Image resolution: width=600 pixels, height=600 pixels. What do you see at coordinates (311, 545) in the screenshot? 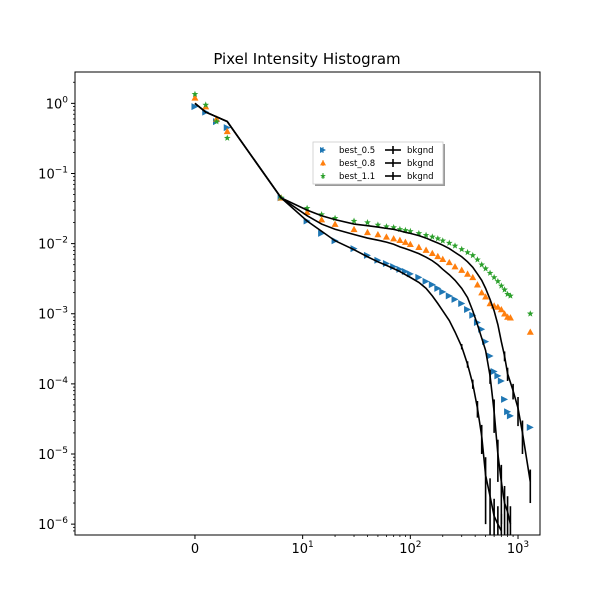
I see `x-tick-exponent: 1` at bounding box center [311, 545].